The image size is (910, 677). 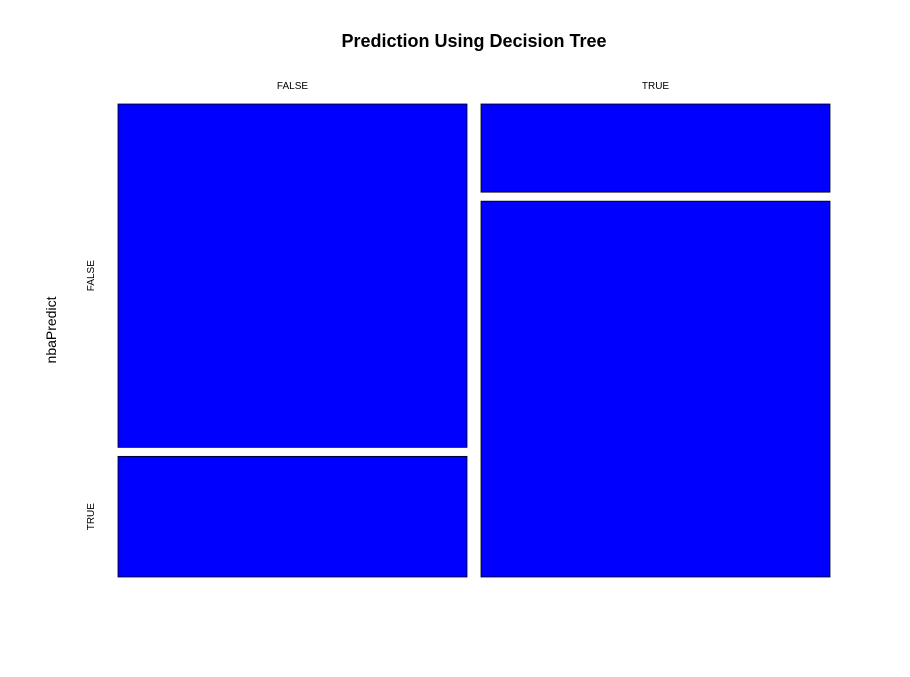 I want to click on column-labels: FALSE TRUE, so click(x=473, y=86).